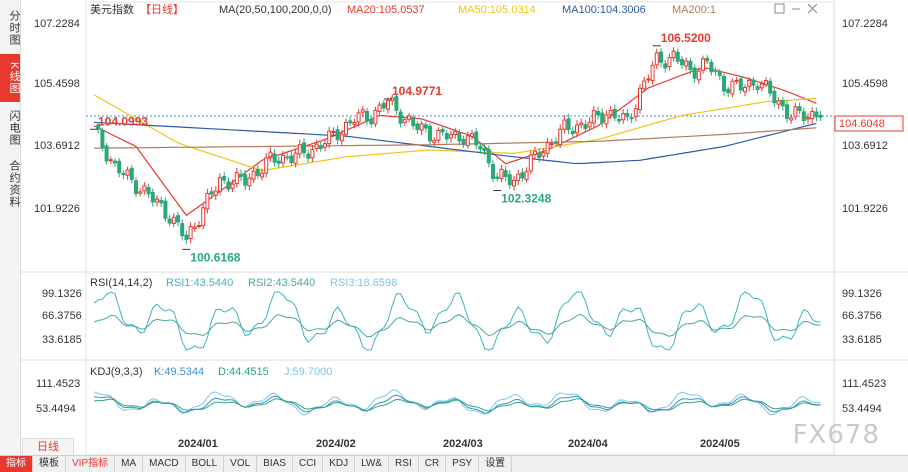 This screenshot has height=472, width=908. Describe the element at coordinates (243, 372) in the screenshot. I see `kdj-d-value: D:44.4515` at that location.